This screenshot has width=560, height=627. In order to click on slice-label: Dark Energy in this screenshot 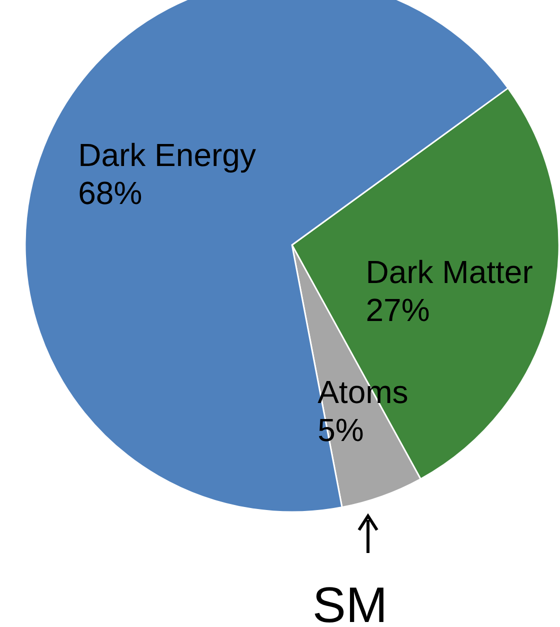, I will do `click(167, 155)`.